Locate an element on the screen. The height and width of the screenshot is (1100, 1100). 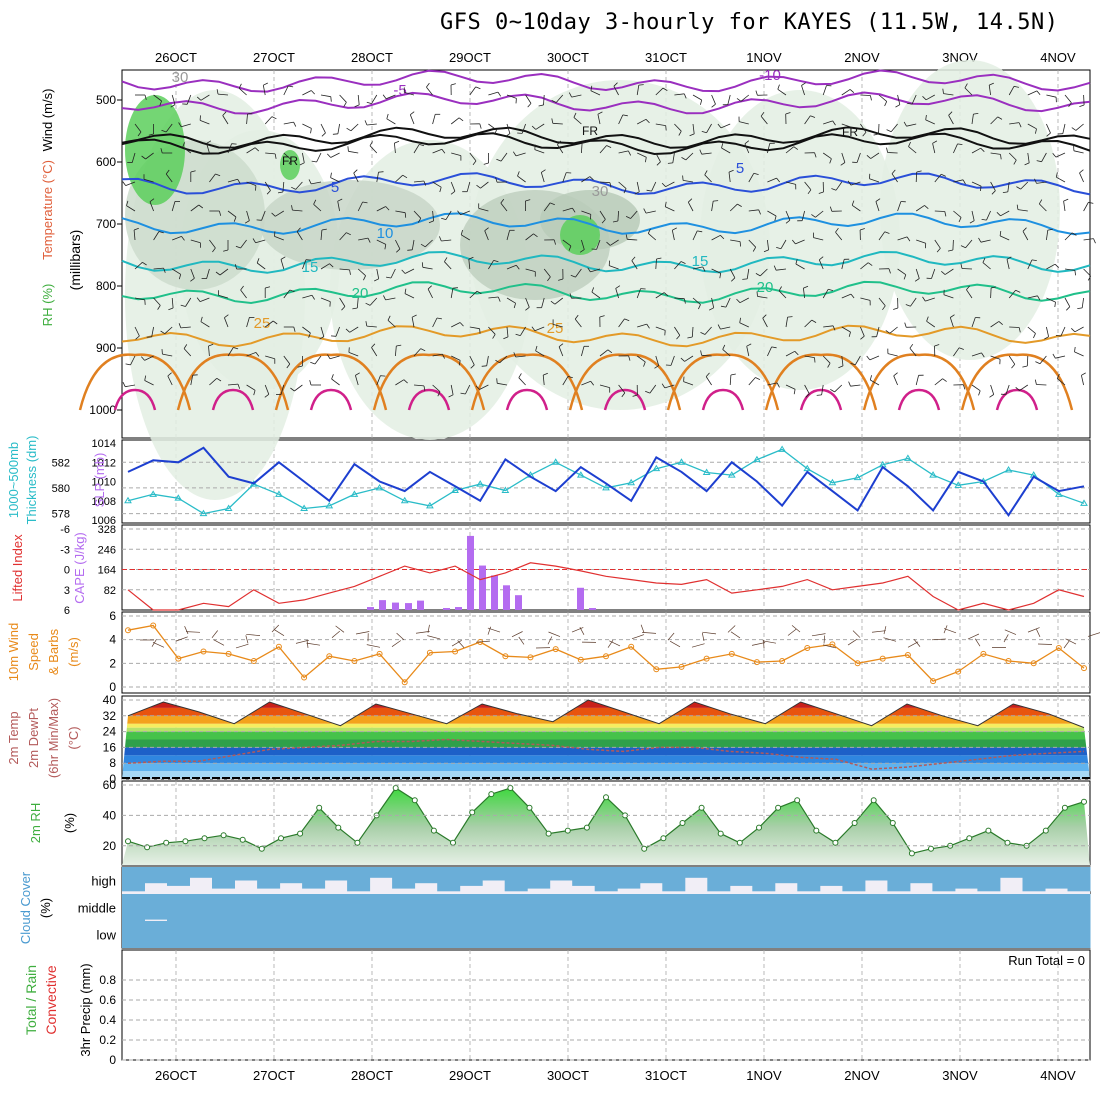
bottom-date-label: 4NOV is located at coordinates (1058, 1075).